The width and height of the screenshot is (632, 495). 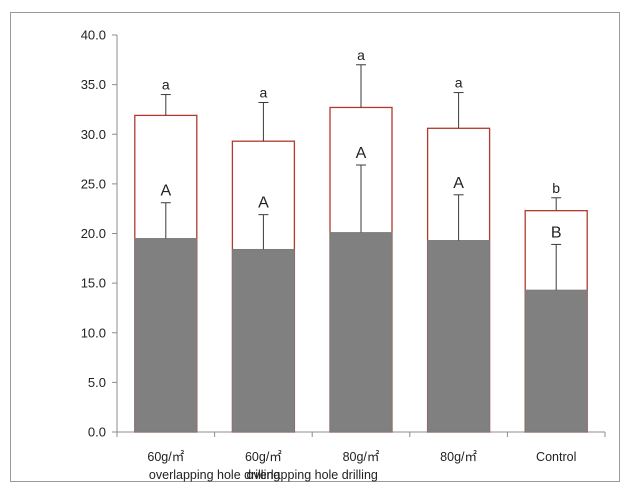 What do you see at coordinates (93, 183) in the screenshot?
I see `y-tick-label: 25.0` at bounding box center [93, 183].